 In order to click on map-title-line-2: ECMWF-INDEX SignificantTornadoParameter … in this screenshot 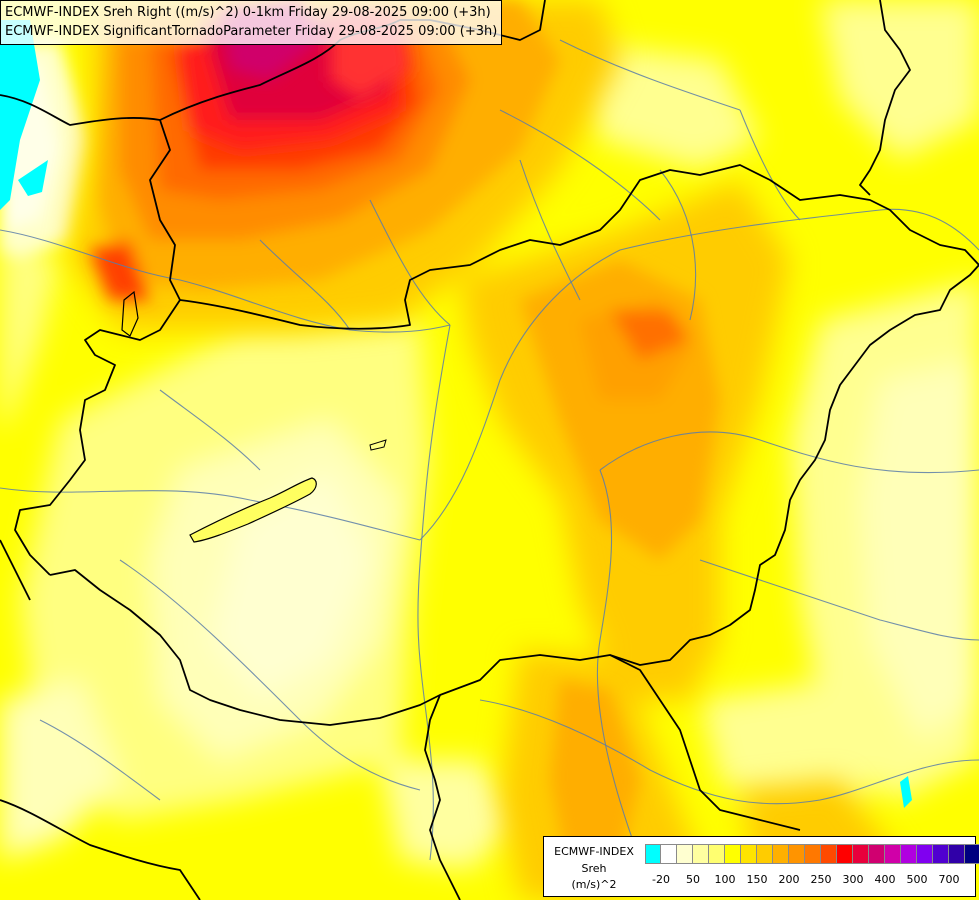, I will do `click(251, 31)`.